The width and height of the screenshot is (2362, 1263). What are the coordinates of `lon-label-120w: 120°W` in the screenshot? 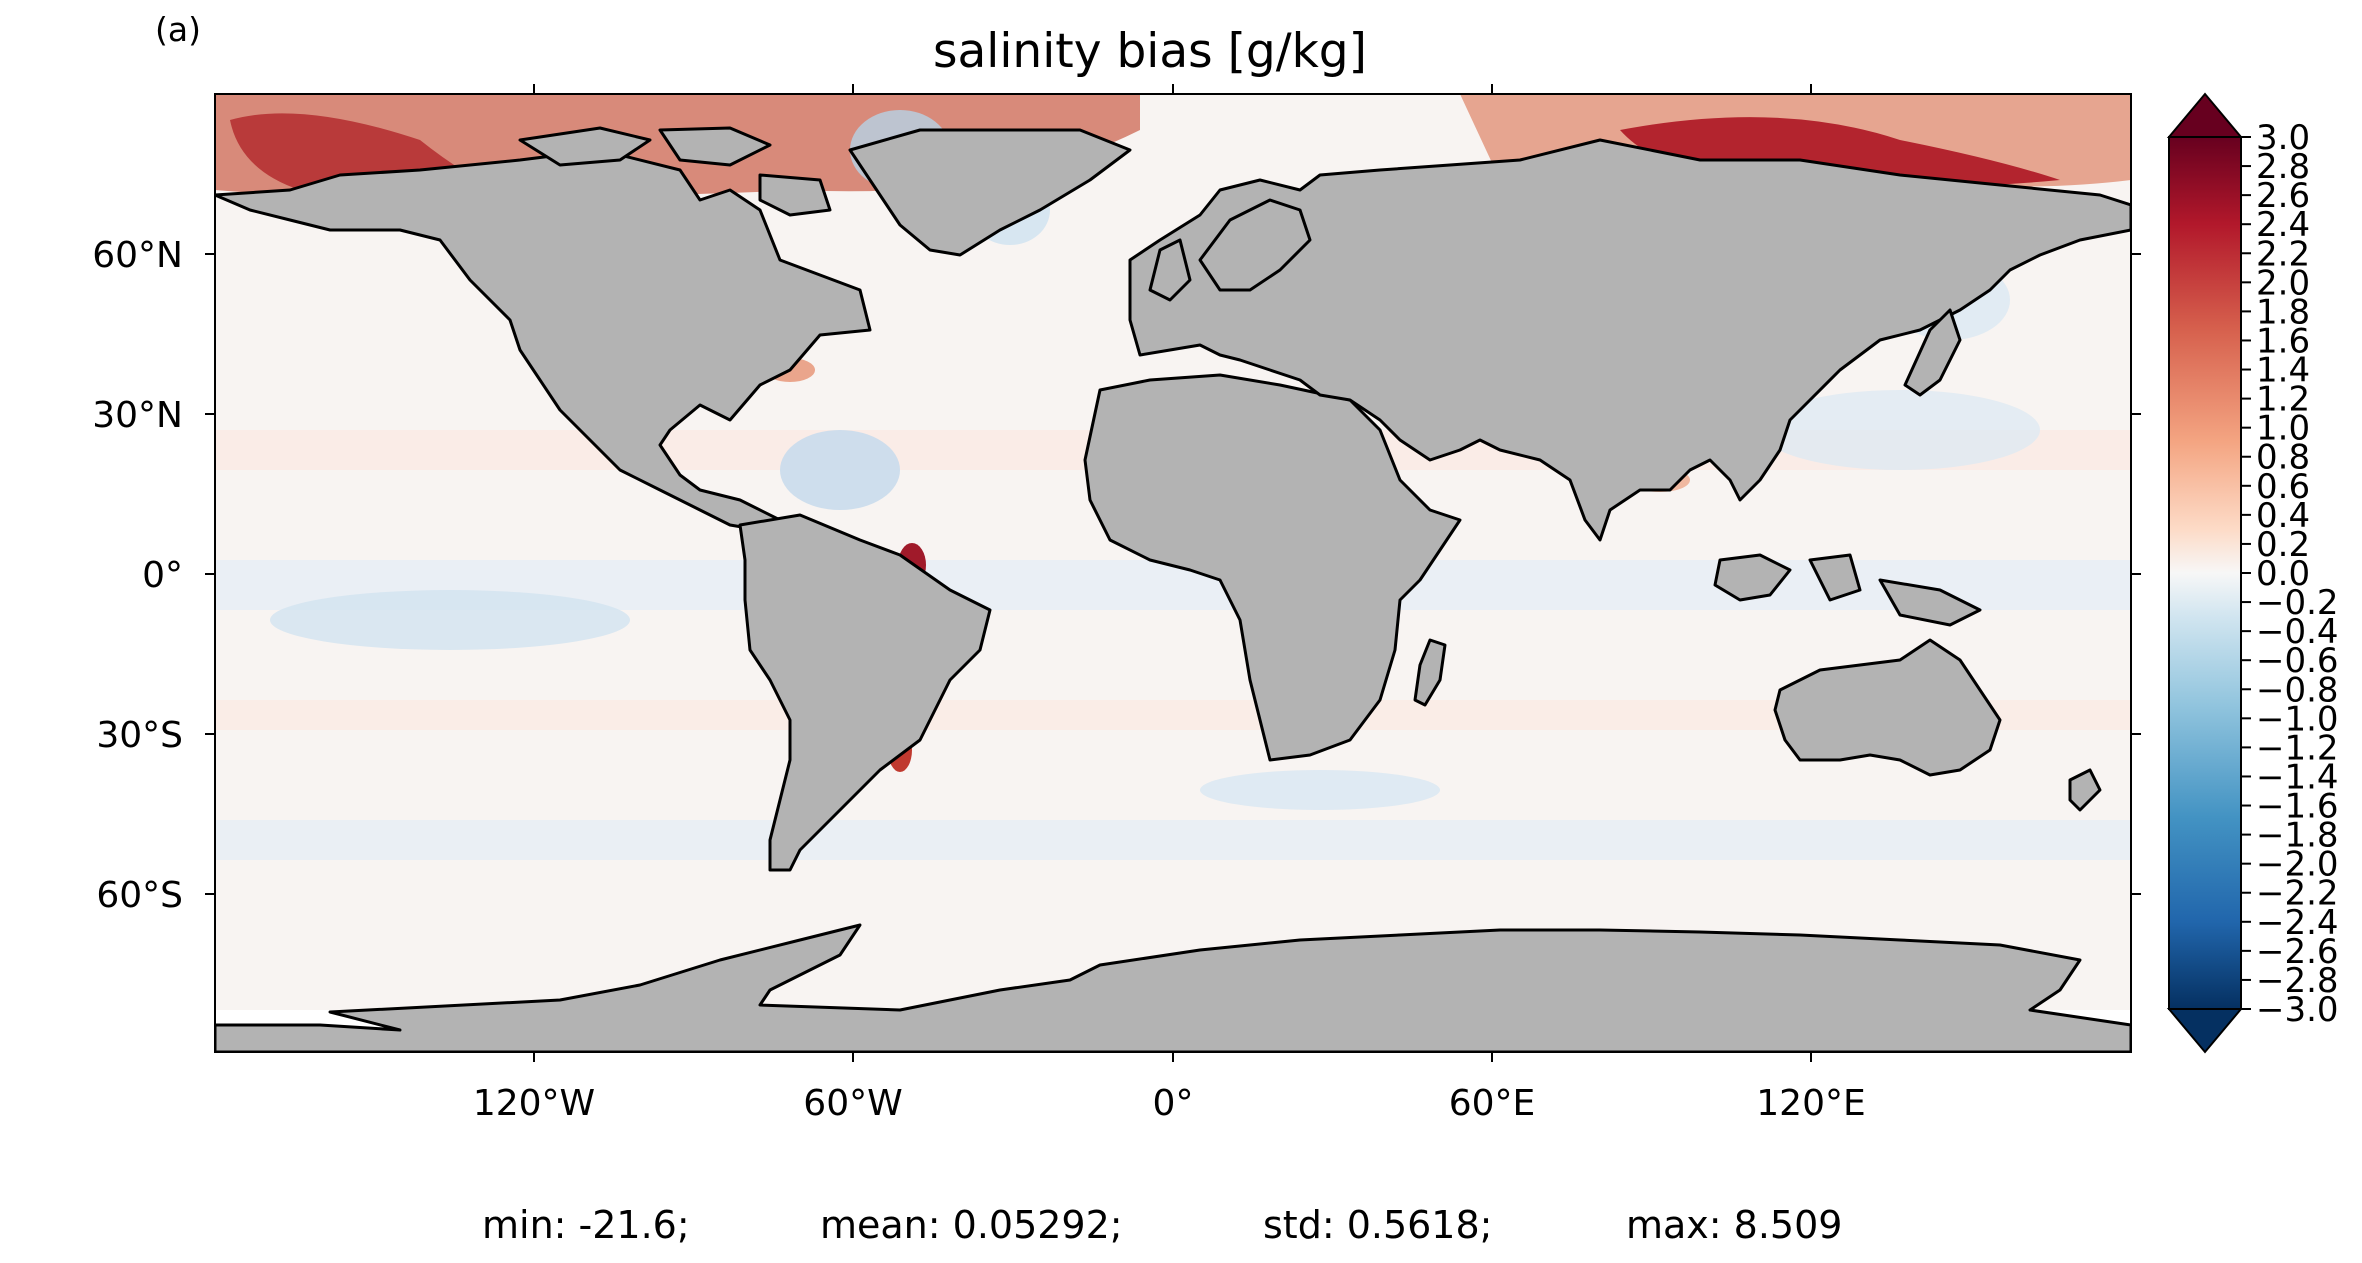 It's located at (534, 1103).